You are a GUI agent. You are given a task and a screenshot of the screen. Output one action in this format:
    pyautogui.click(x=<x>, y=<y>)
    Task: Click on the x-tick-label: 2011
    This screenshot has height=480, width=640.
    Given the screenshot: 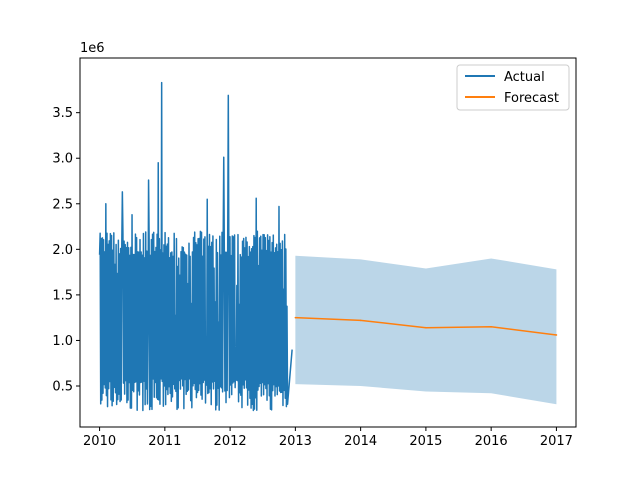 What is the action you would take?
    pyautogui.click(x=164, y=441)
    